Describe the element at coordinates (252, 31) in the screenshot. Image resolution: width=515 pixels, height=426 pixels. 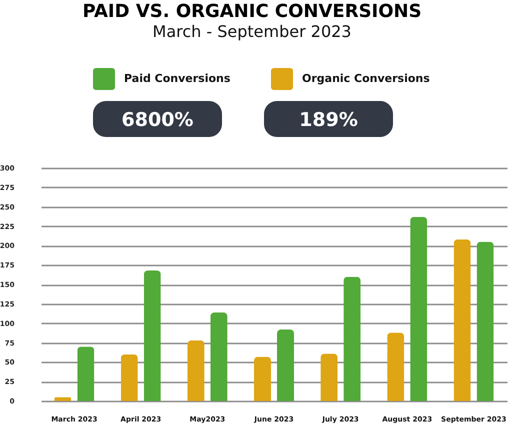
I see `chart-subtitle: March - September 2023` at that location.